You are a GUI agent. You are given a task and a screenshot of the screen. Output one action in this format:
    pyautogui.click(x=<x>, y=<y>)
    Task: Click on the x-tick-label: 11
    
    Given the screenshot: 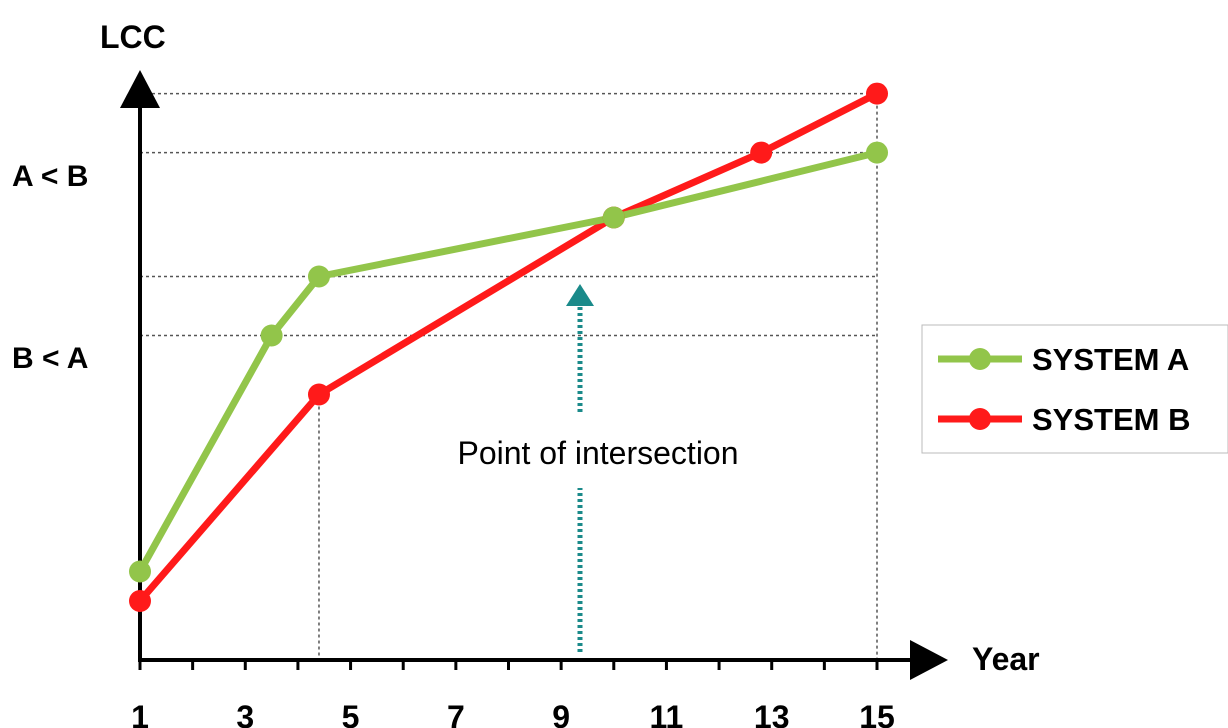 What is the action you would take?
    pyautogui.click(x=667, y=713)
    